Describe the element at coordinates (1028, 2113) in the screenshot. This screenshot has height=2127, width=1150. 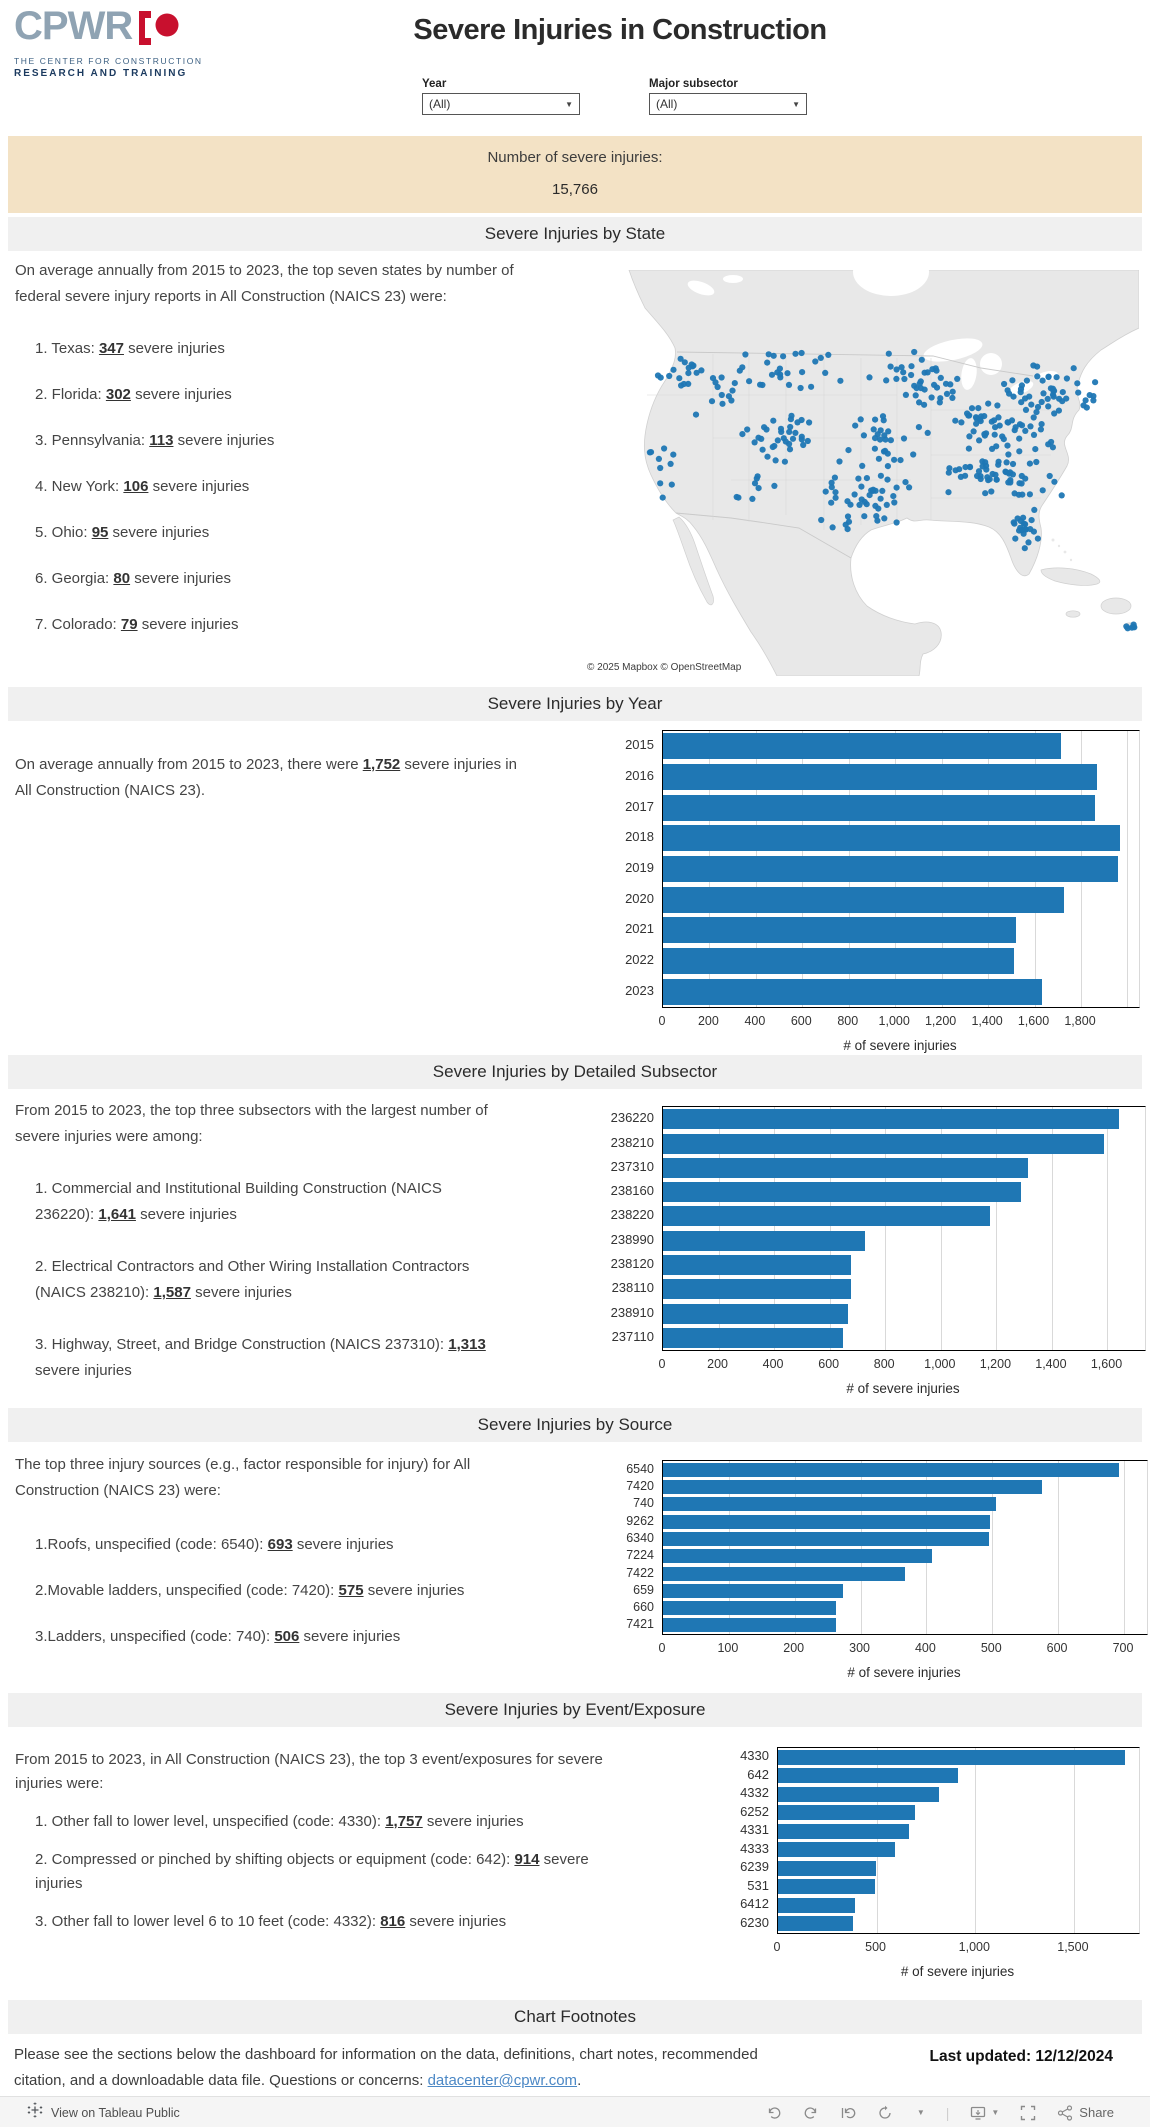
I see `fullscreen-icon` at that location.